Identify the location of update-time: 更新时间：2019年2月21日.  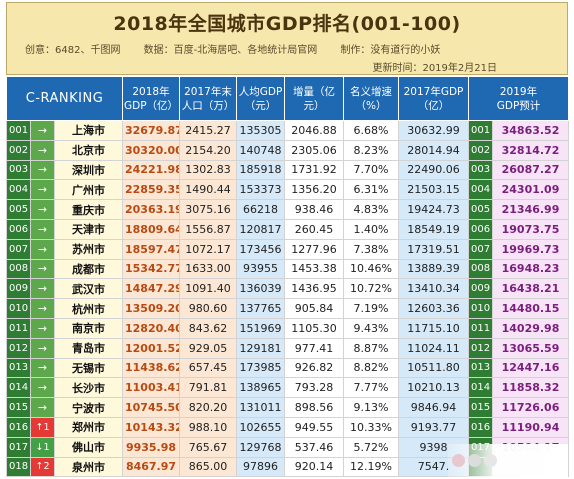
(434, 68).